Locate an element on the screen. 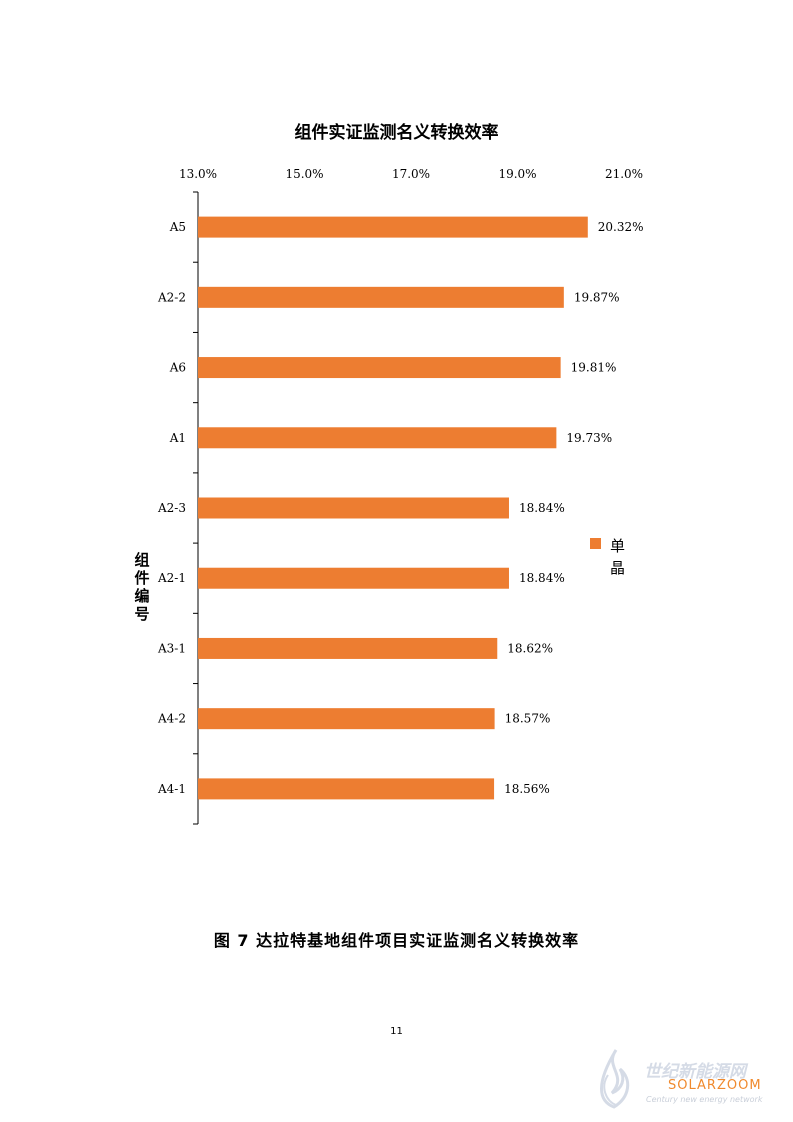 The height and width of the screenshot is (1122, 793). page-number: 11 is located at coordinates (396, 1031).